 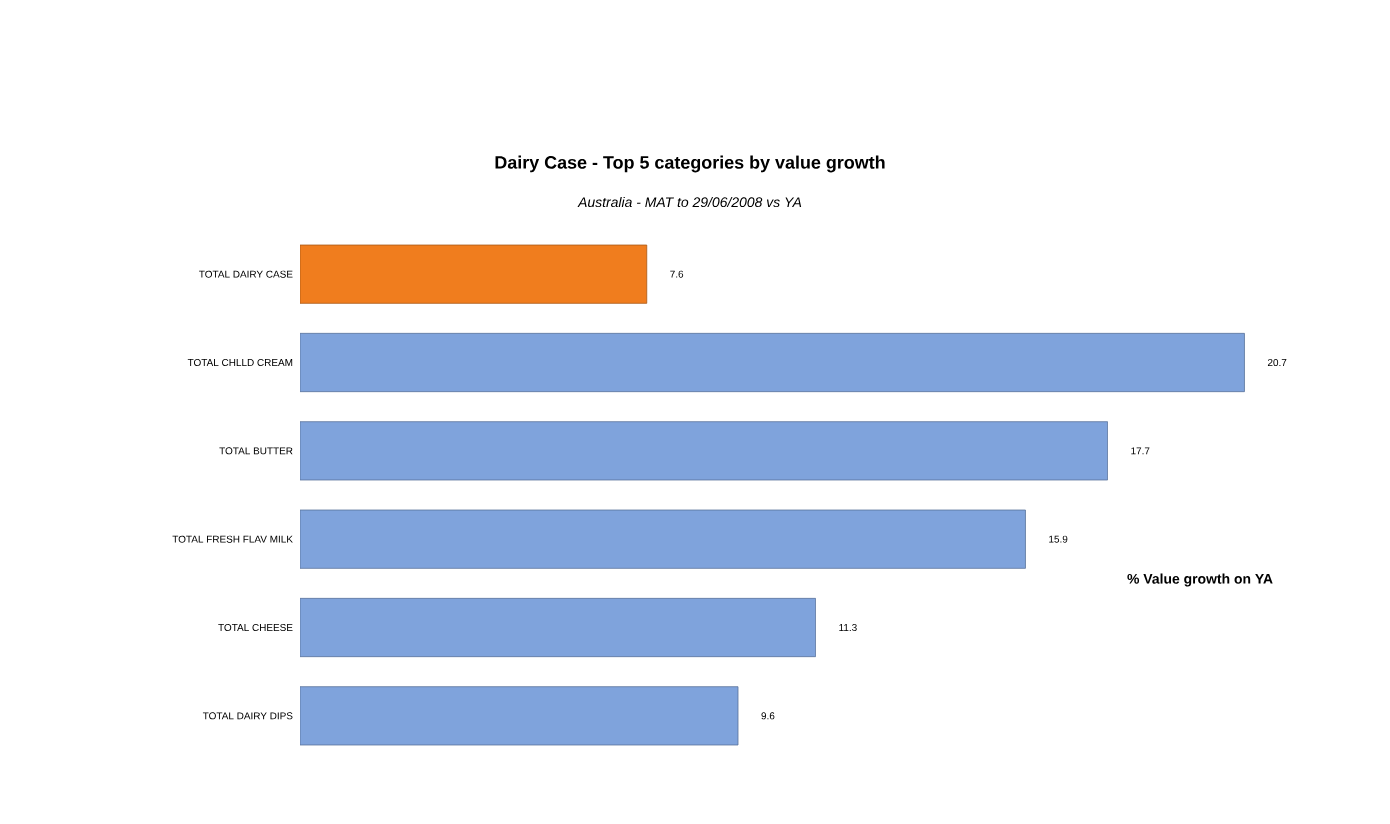 I want to click on chart-title: Dairy Case - Top 5 categories by value growth, so click(x=690, y=164).